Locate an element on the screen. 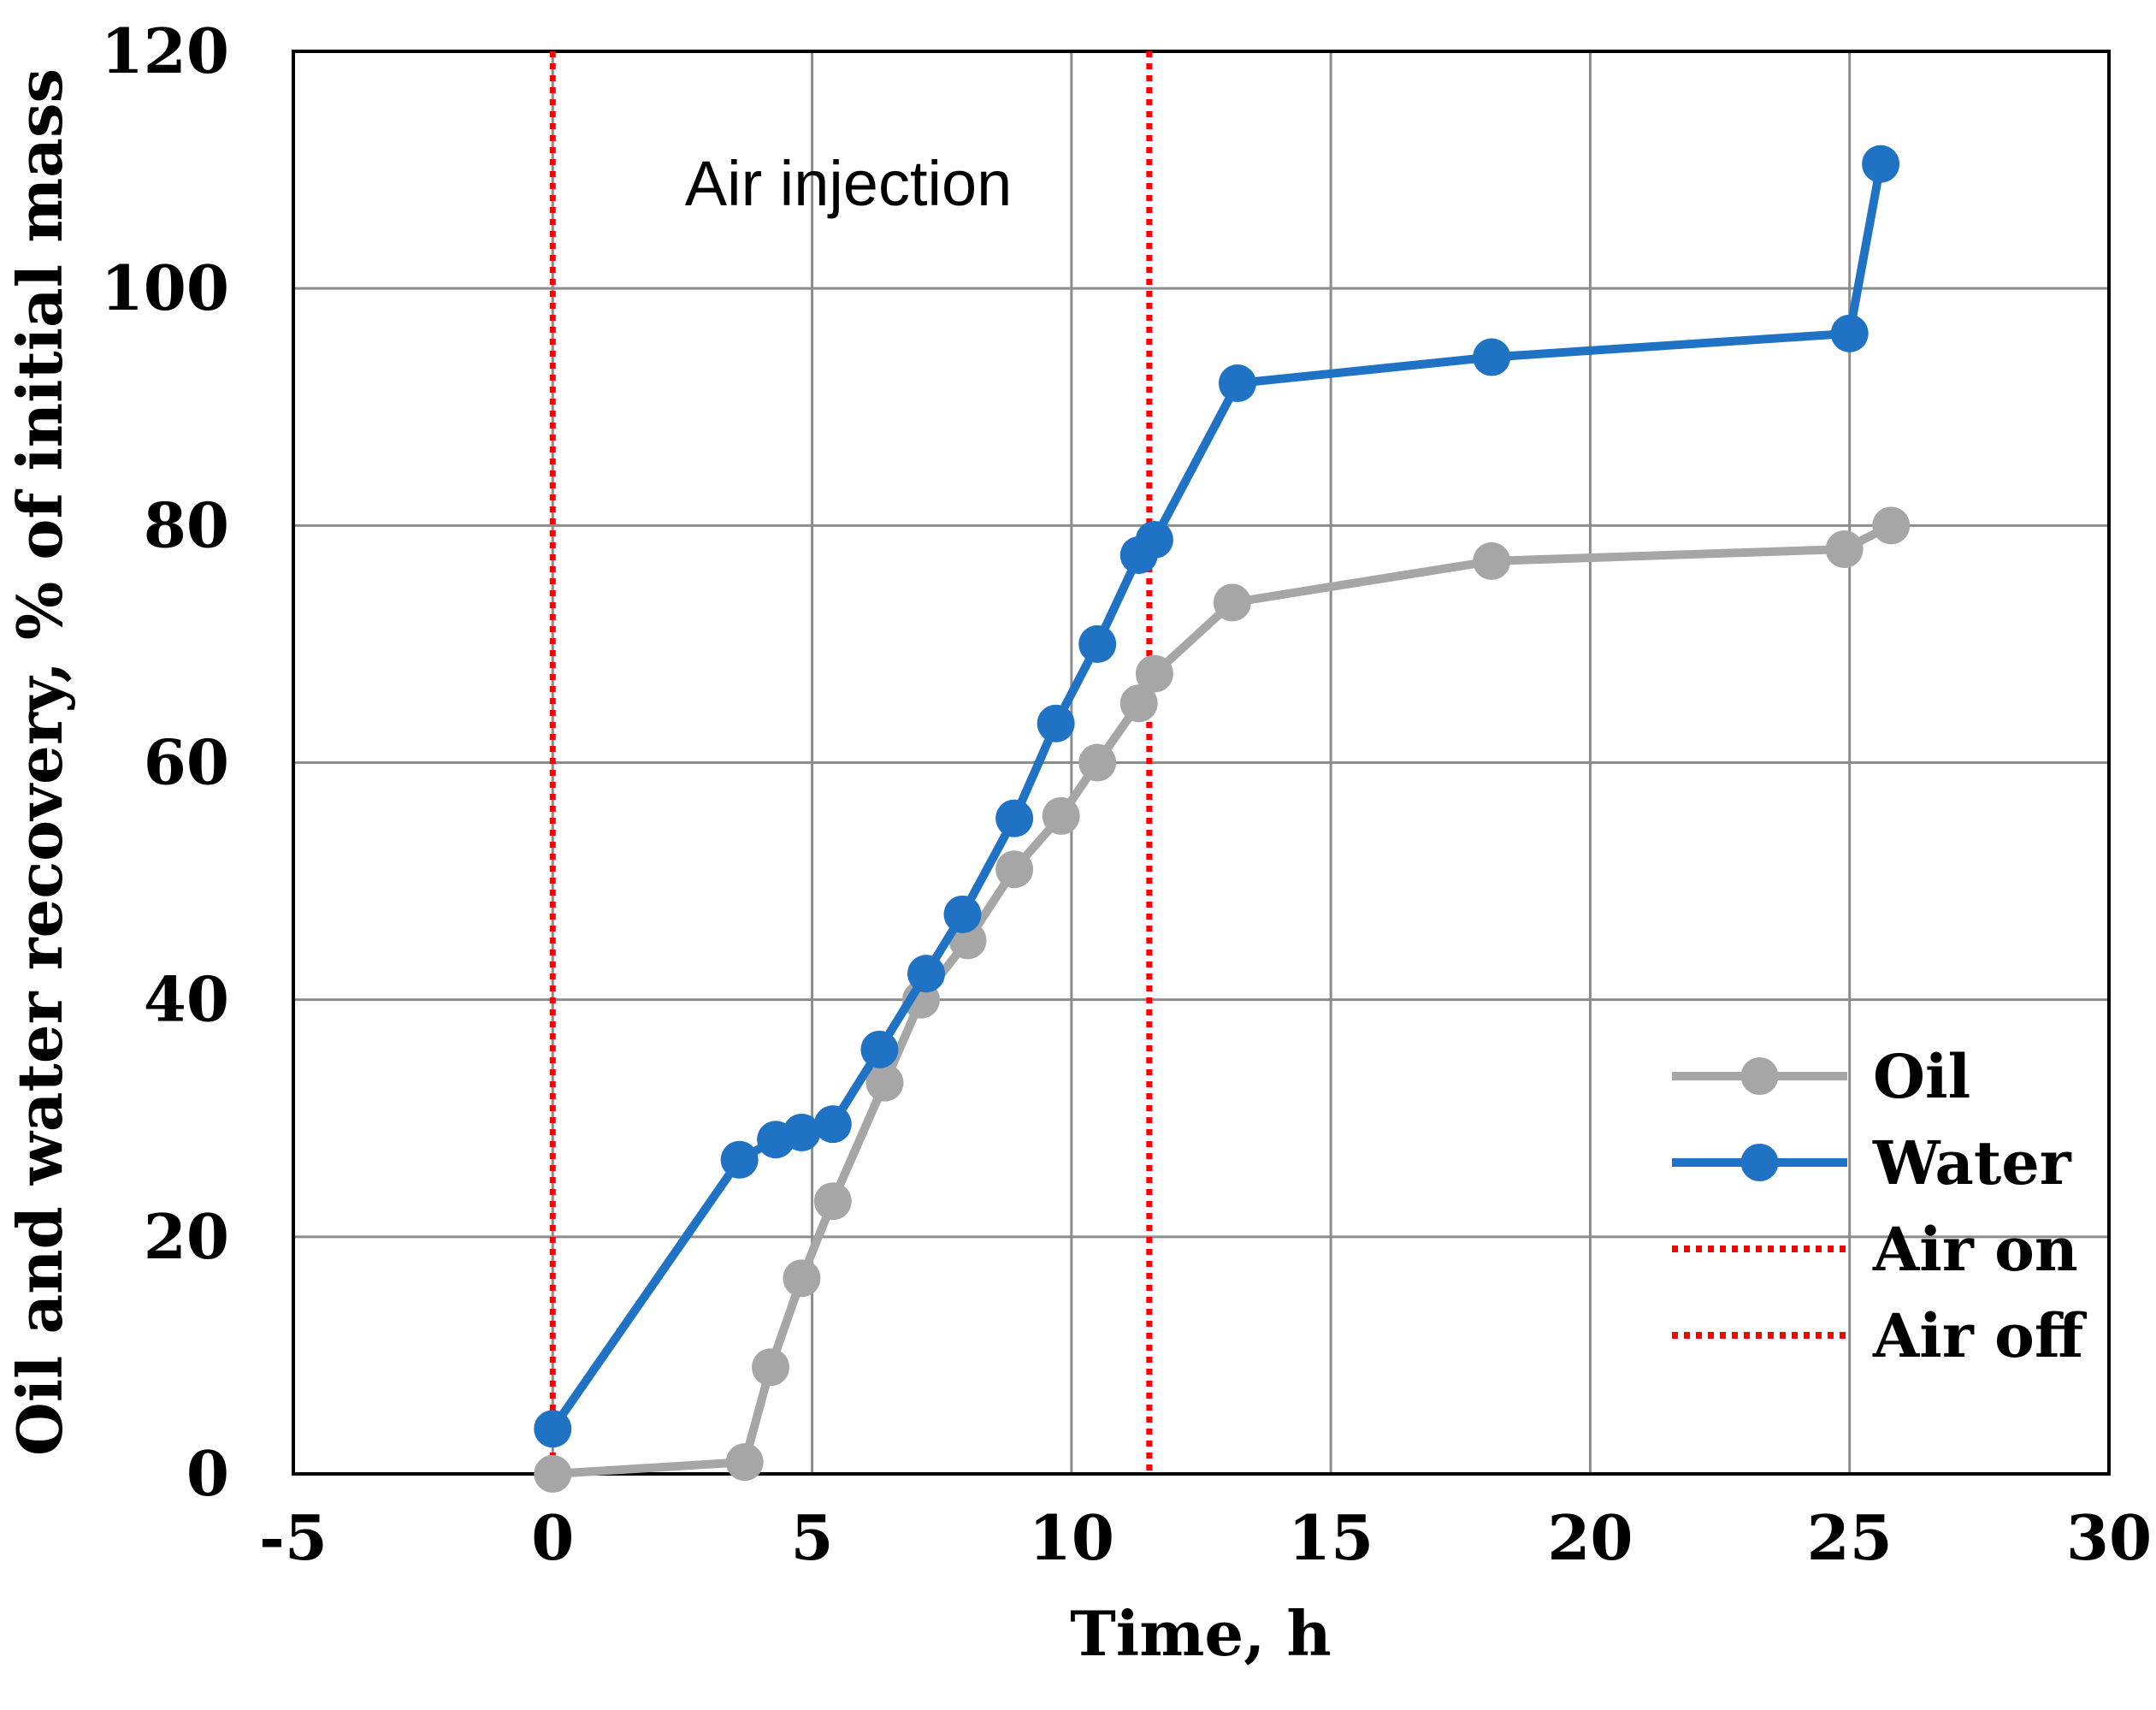 This screenshot has width=2156, height=1710. x-tick-label: 30 is located at coordinates (2109, 1537).